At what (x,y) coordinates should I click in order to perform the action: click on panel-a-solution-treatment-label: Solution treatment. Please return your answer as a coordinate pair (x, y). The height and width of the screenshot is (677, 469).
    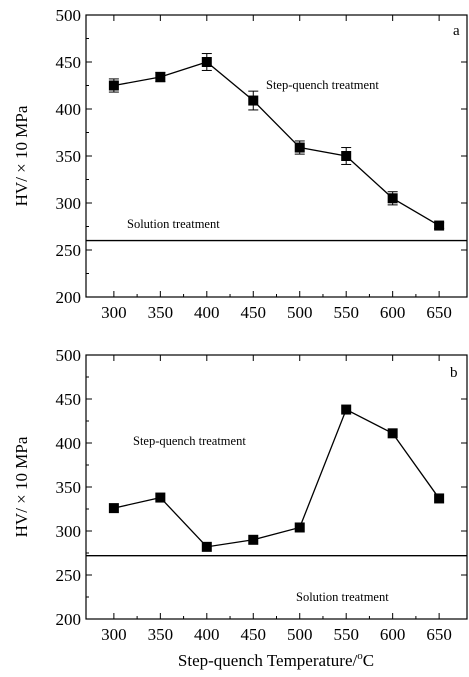
    Looking at the image, I should click on (173, 224).